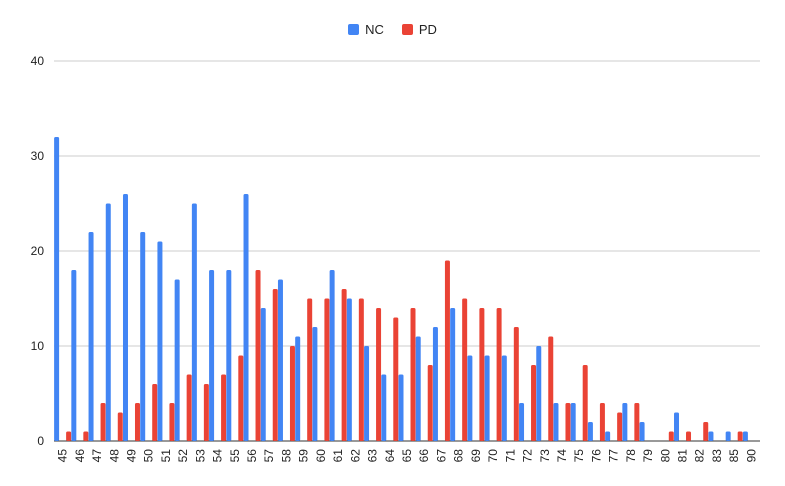 The width and height of the screenshot is (785, 486). What do you see at coordinates (510, 456) in the screenshot?
I see `x-tick-label: 71` at bounding box center [510, 456].